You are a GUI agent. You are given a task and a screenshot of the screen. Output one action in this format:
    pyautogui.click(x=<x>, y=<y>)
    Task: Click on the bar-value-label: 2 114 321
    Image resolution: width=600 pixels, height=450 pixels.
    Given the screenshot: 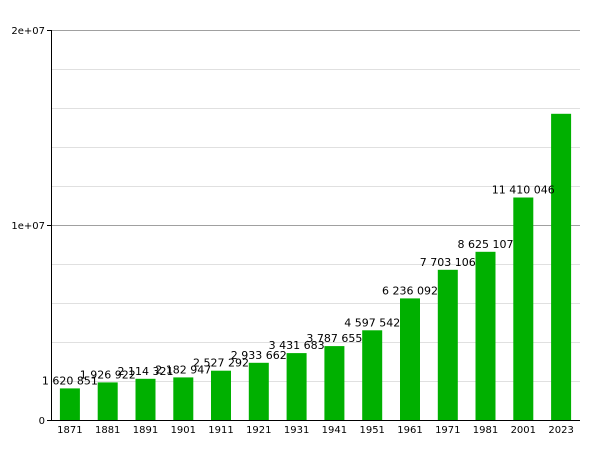 What is the action you would take?
    pyautogui.click(x=146, y=371)
    